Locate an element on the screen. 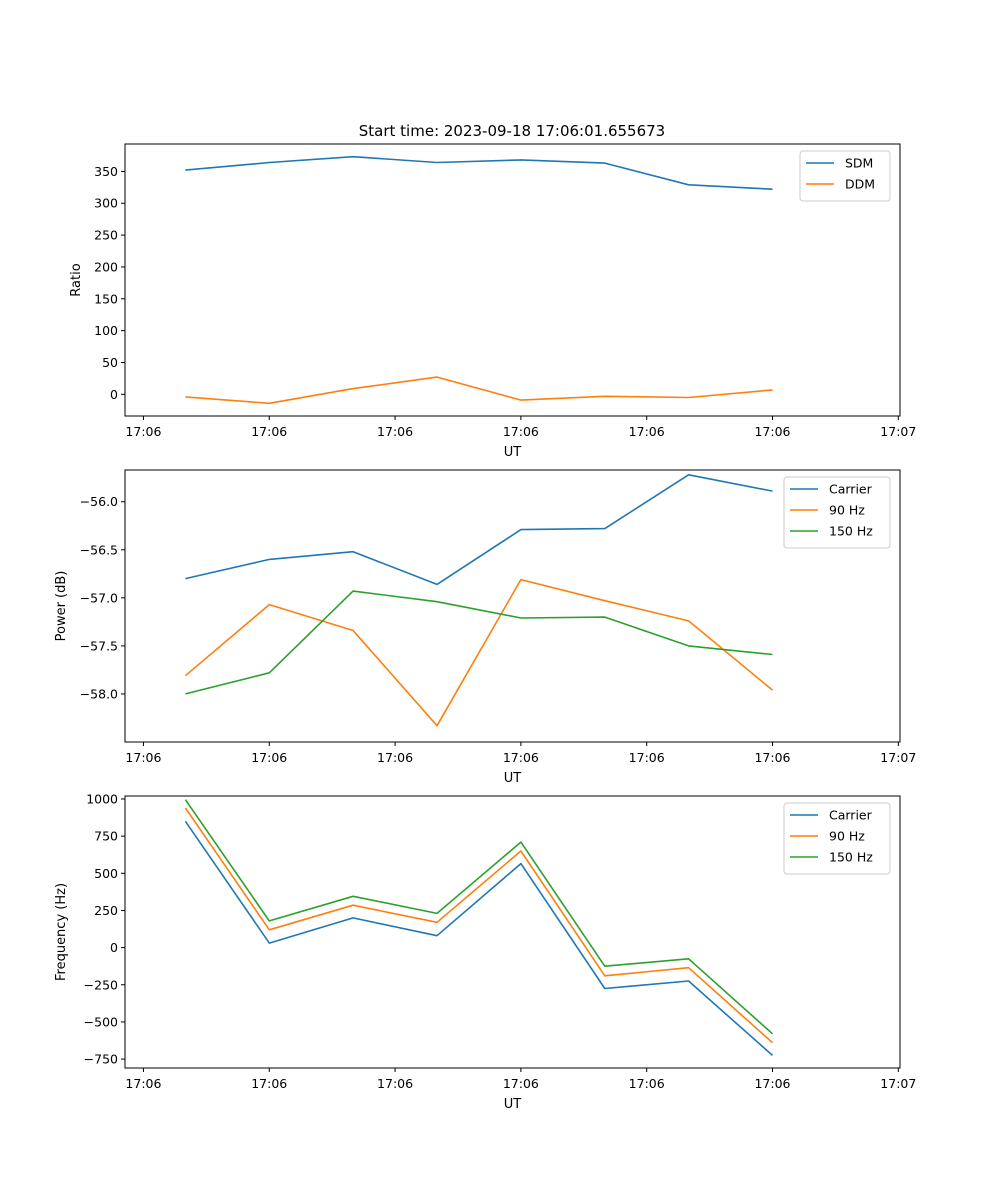 Image resolution: width=1000 pixels, height=1200 pixels. y-tick-label: 200 is located at coordinates (106, 266).